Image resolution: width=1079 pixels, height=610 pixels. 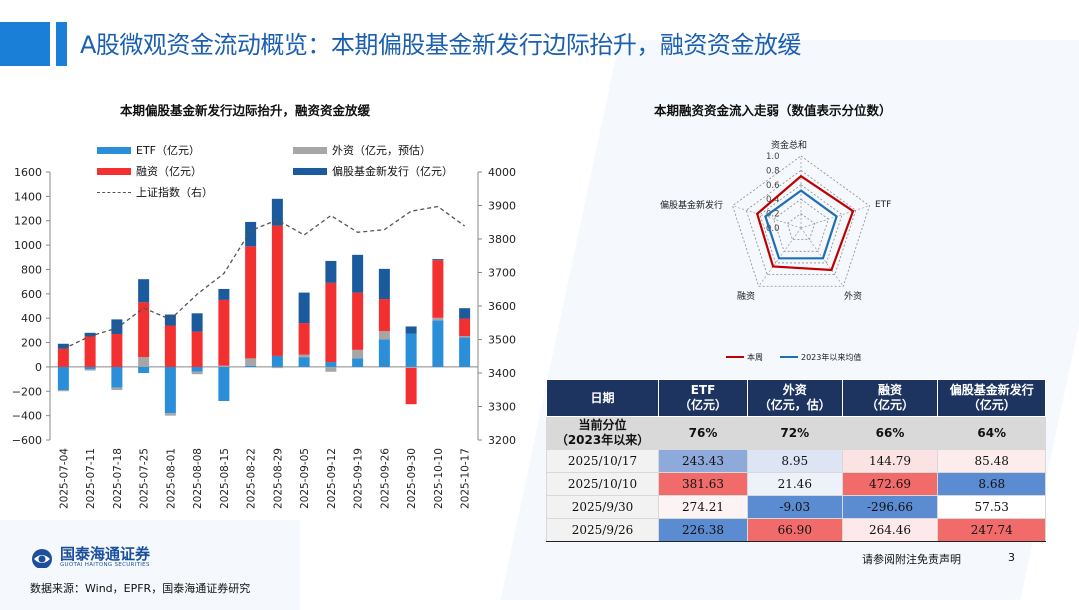 What do you see at coordinates (502, 206) in the screenshot?
I see `y2-tick-label: 3900` at bounding box center [502, 206].